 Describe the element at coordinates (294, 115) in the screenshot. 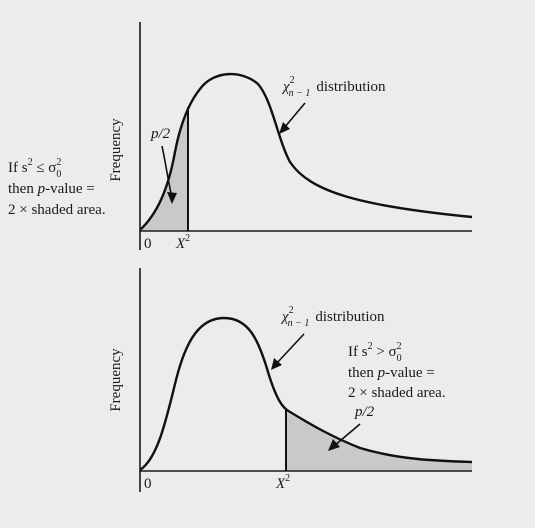

I see `top-distribution-arrow` at that location.